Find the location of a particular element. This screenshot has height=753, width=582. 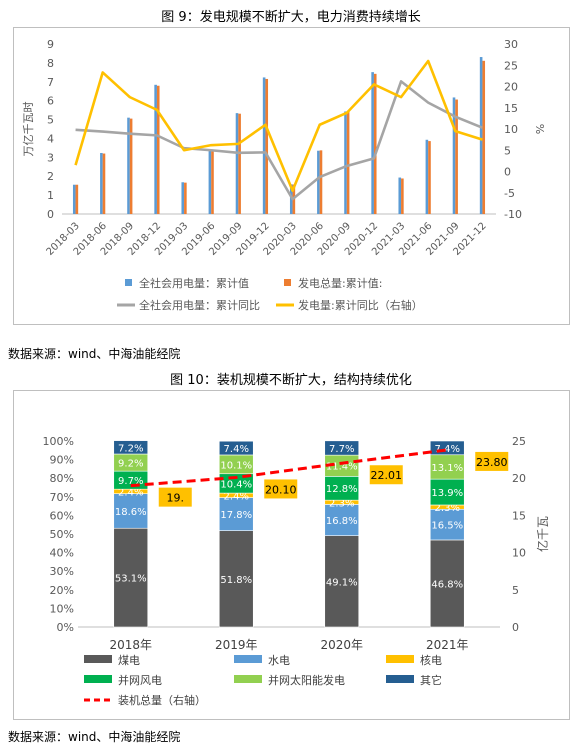

legend-label: 其它 is located at coordinates (431, 680).